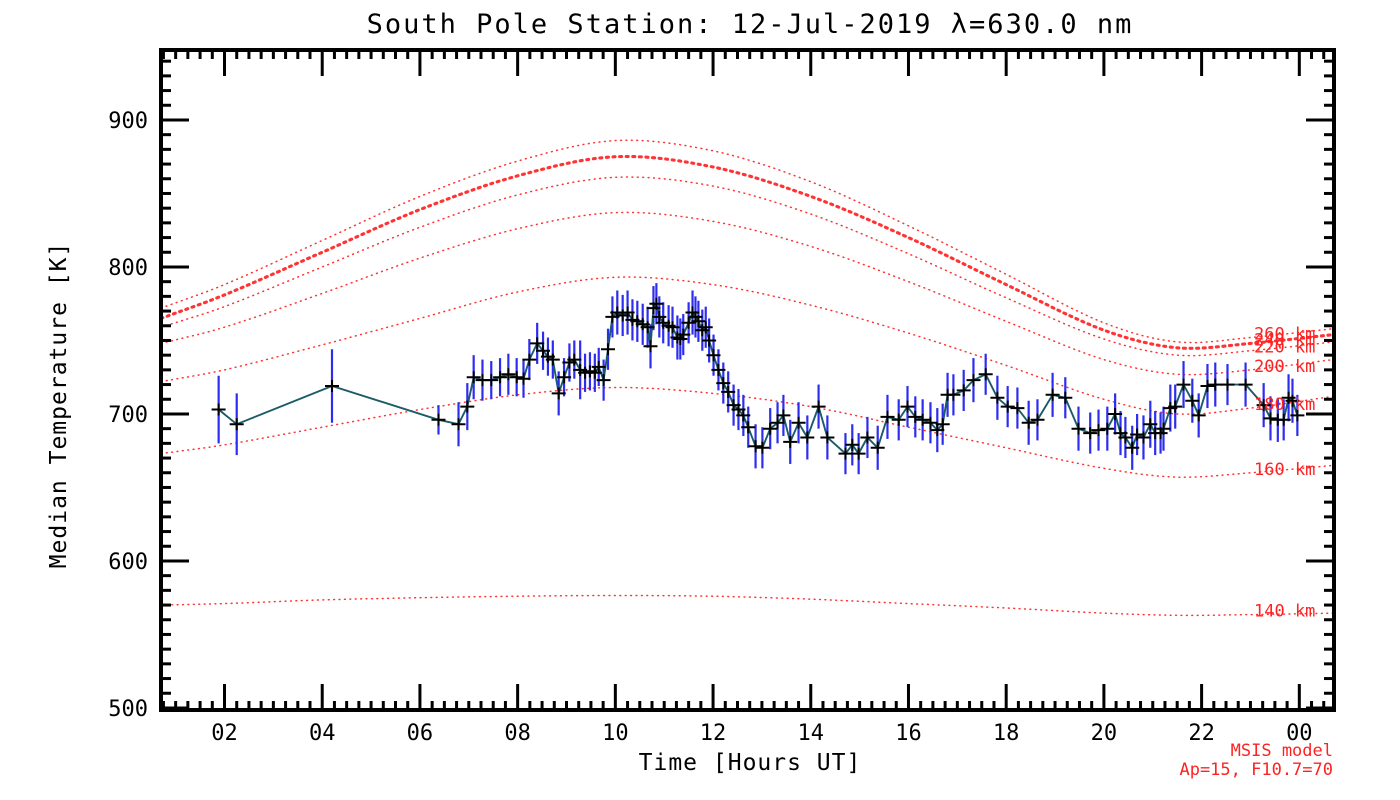  Describe the element at coordinates (59, 405) in the screenshot. I see `y-axis-title: Median Temperature [K]` at that location.